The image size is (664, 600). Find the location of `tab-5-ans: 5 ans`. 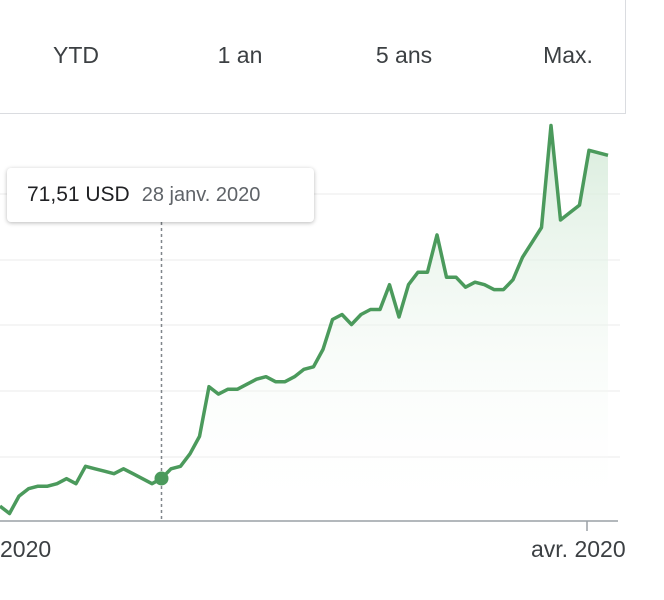

tab-5-ans: 5 ans is located at coordinates (404, 55).